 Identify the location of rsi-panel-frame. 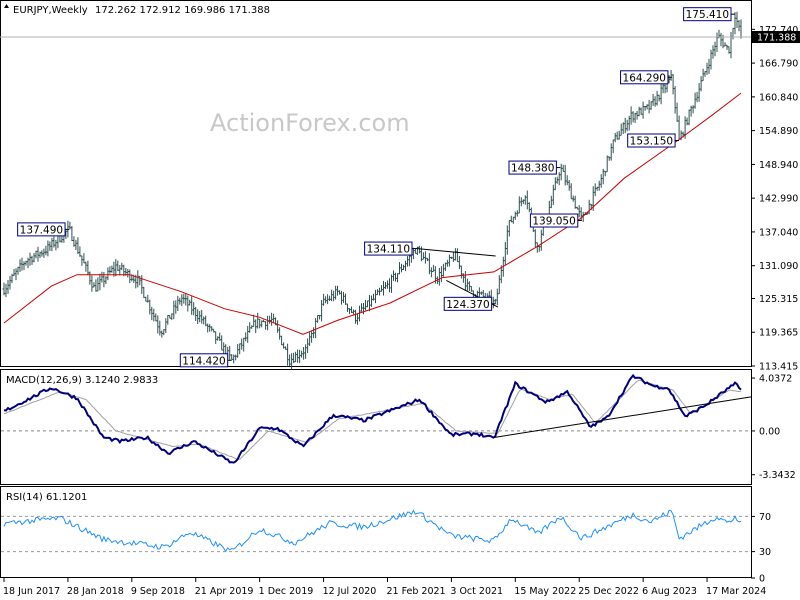
(376, 532).